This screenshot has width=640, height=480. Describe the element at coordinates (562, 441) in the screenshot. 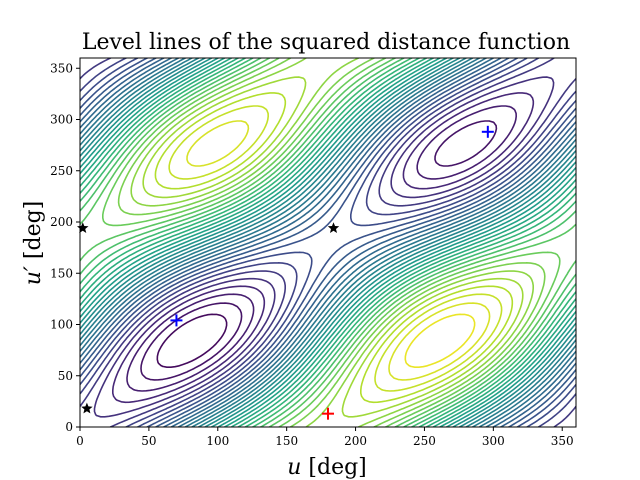

I see `x-tick-label: 350` at that location.